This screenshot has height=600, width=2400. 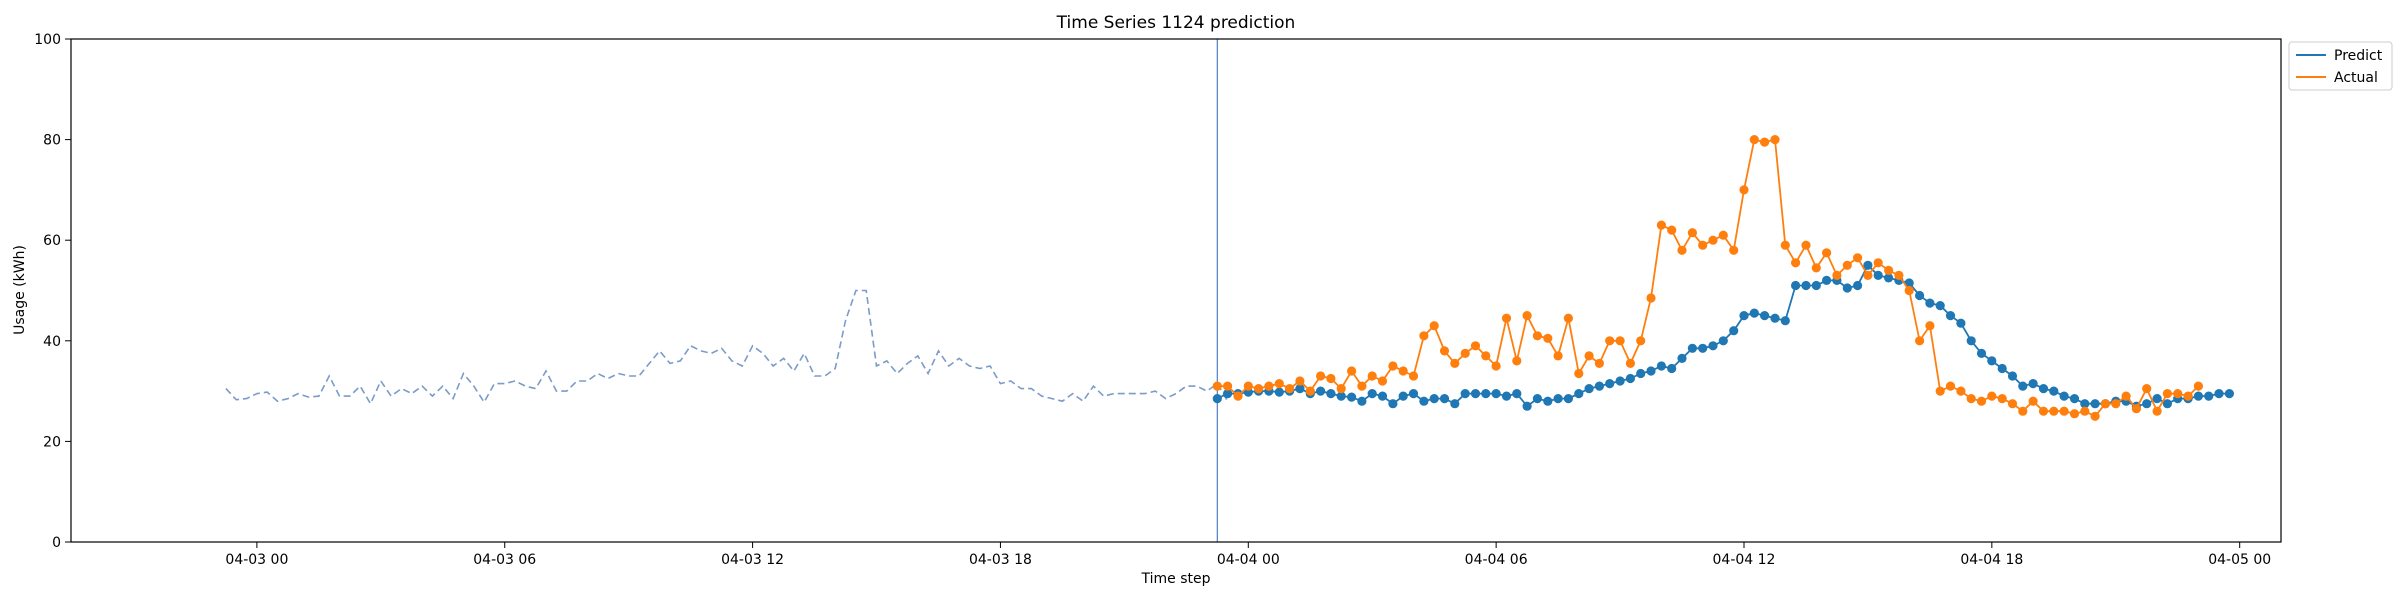 What do you see at coordinates (1248, 560) in the screenshot?
I see `x-tick-label: 04-04 00` at bounding box center [1248, 560].